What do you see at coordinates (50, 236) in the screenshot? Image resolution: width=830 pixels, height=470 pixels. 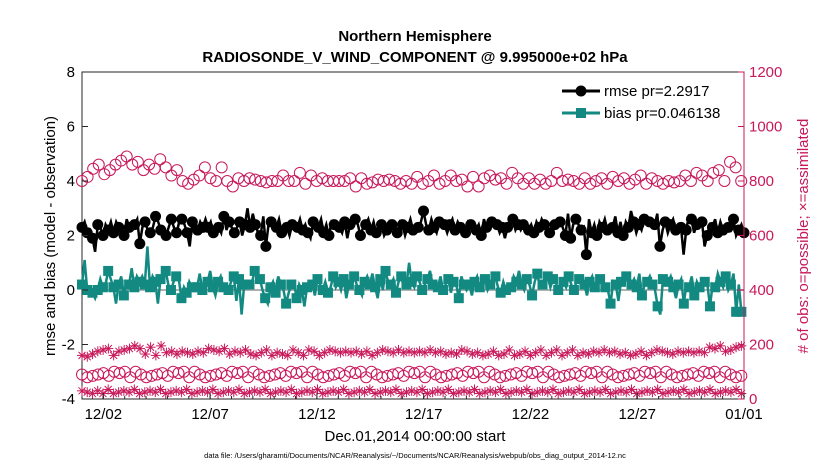 I see `y-axis-label: rmse and bias (model - observation)` at bounding box center [50, 236].